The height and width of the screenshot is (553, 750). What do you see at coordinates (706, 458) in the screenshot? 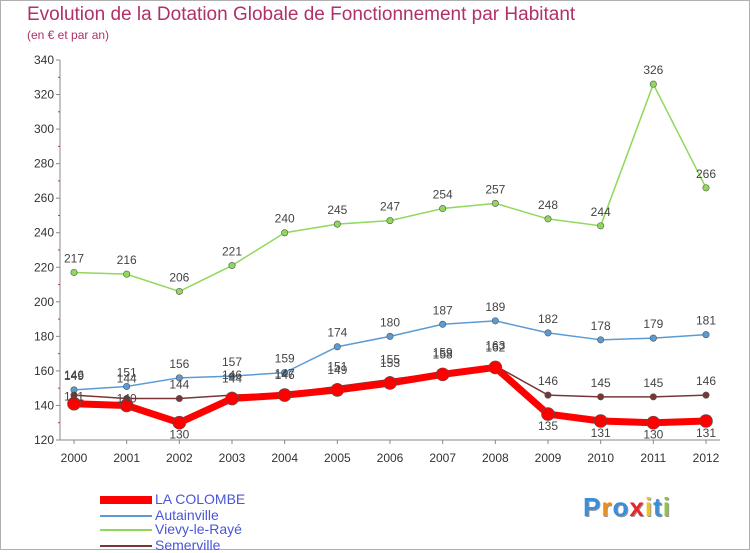
I see `x-tick-label: 2012` at bounding box center [706, 458].